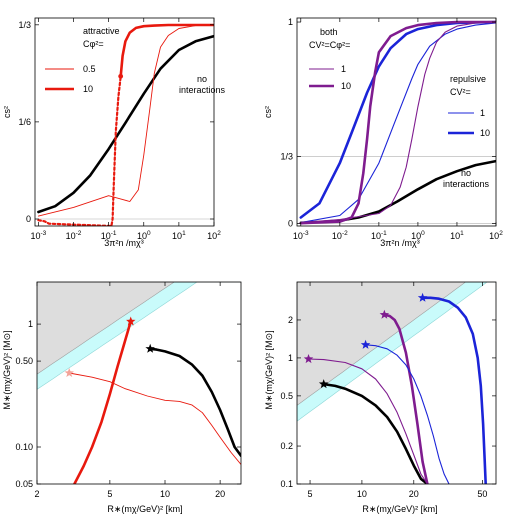  Describe the element at coordinates (139, 328) in the screenshot. I see `black-hole-band` at that location.